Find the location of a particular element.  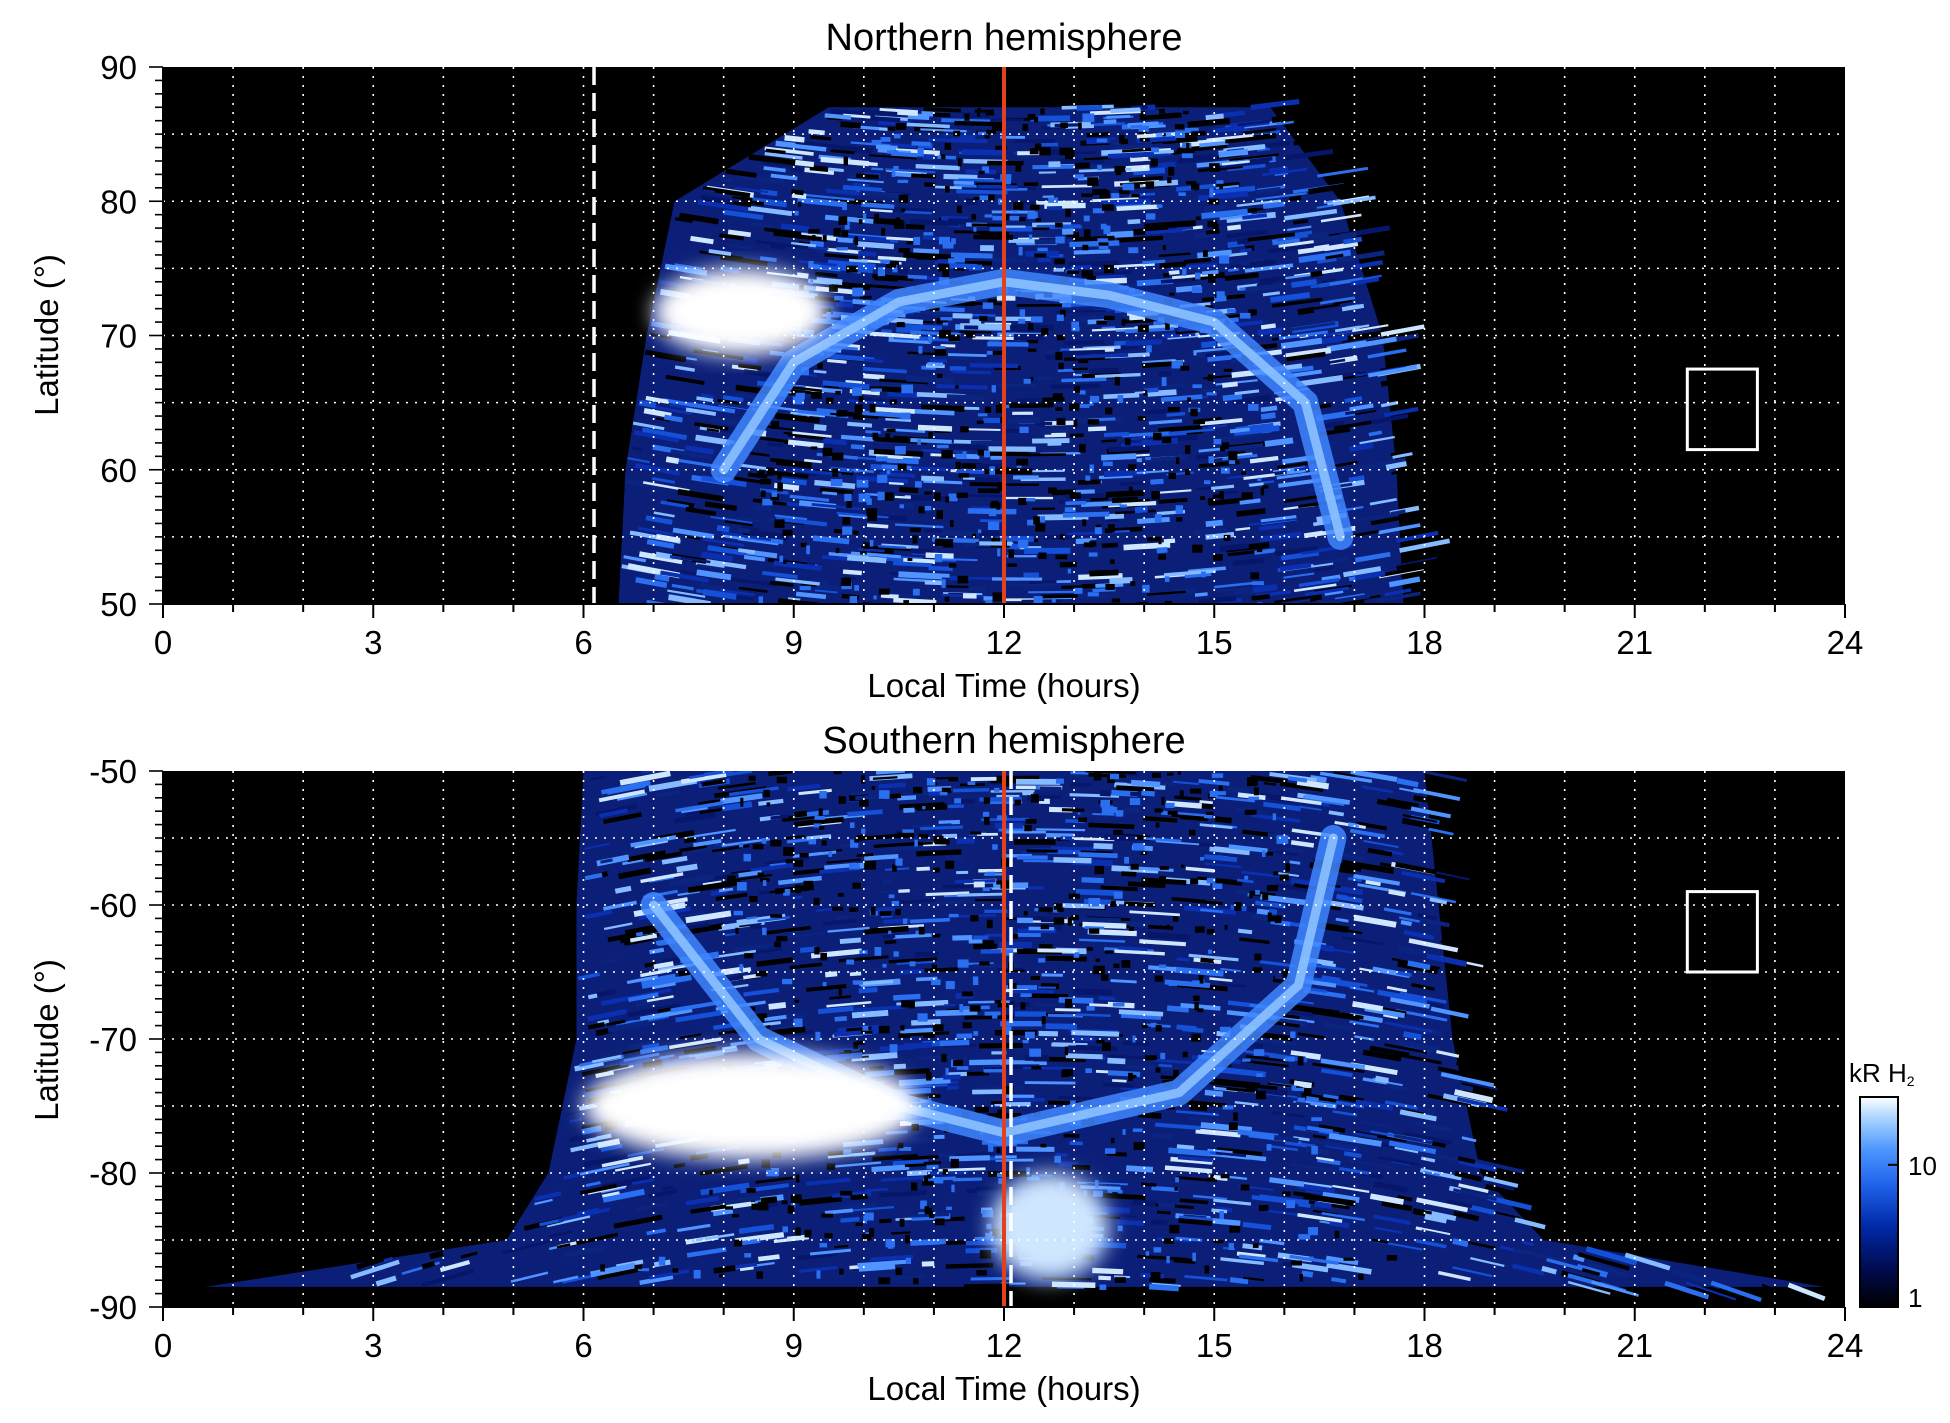

x-tick-label: 15 is located at coordinates (1214, 1345).